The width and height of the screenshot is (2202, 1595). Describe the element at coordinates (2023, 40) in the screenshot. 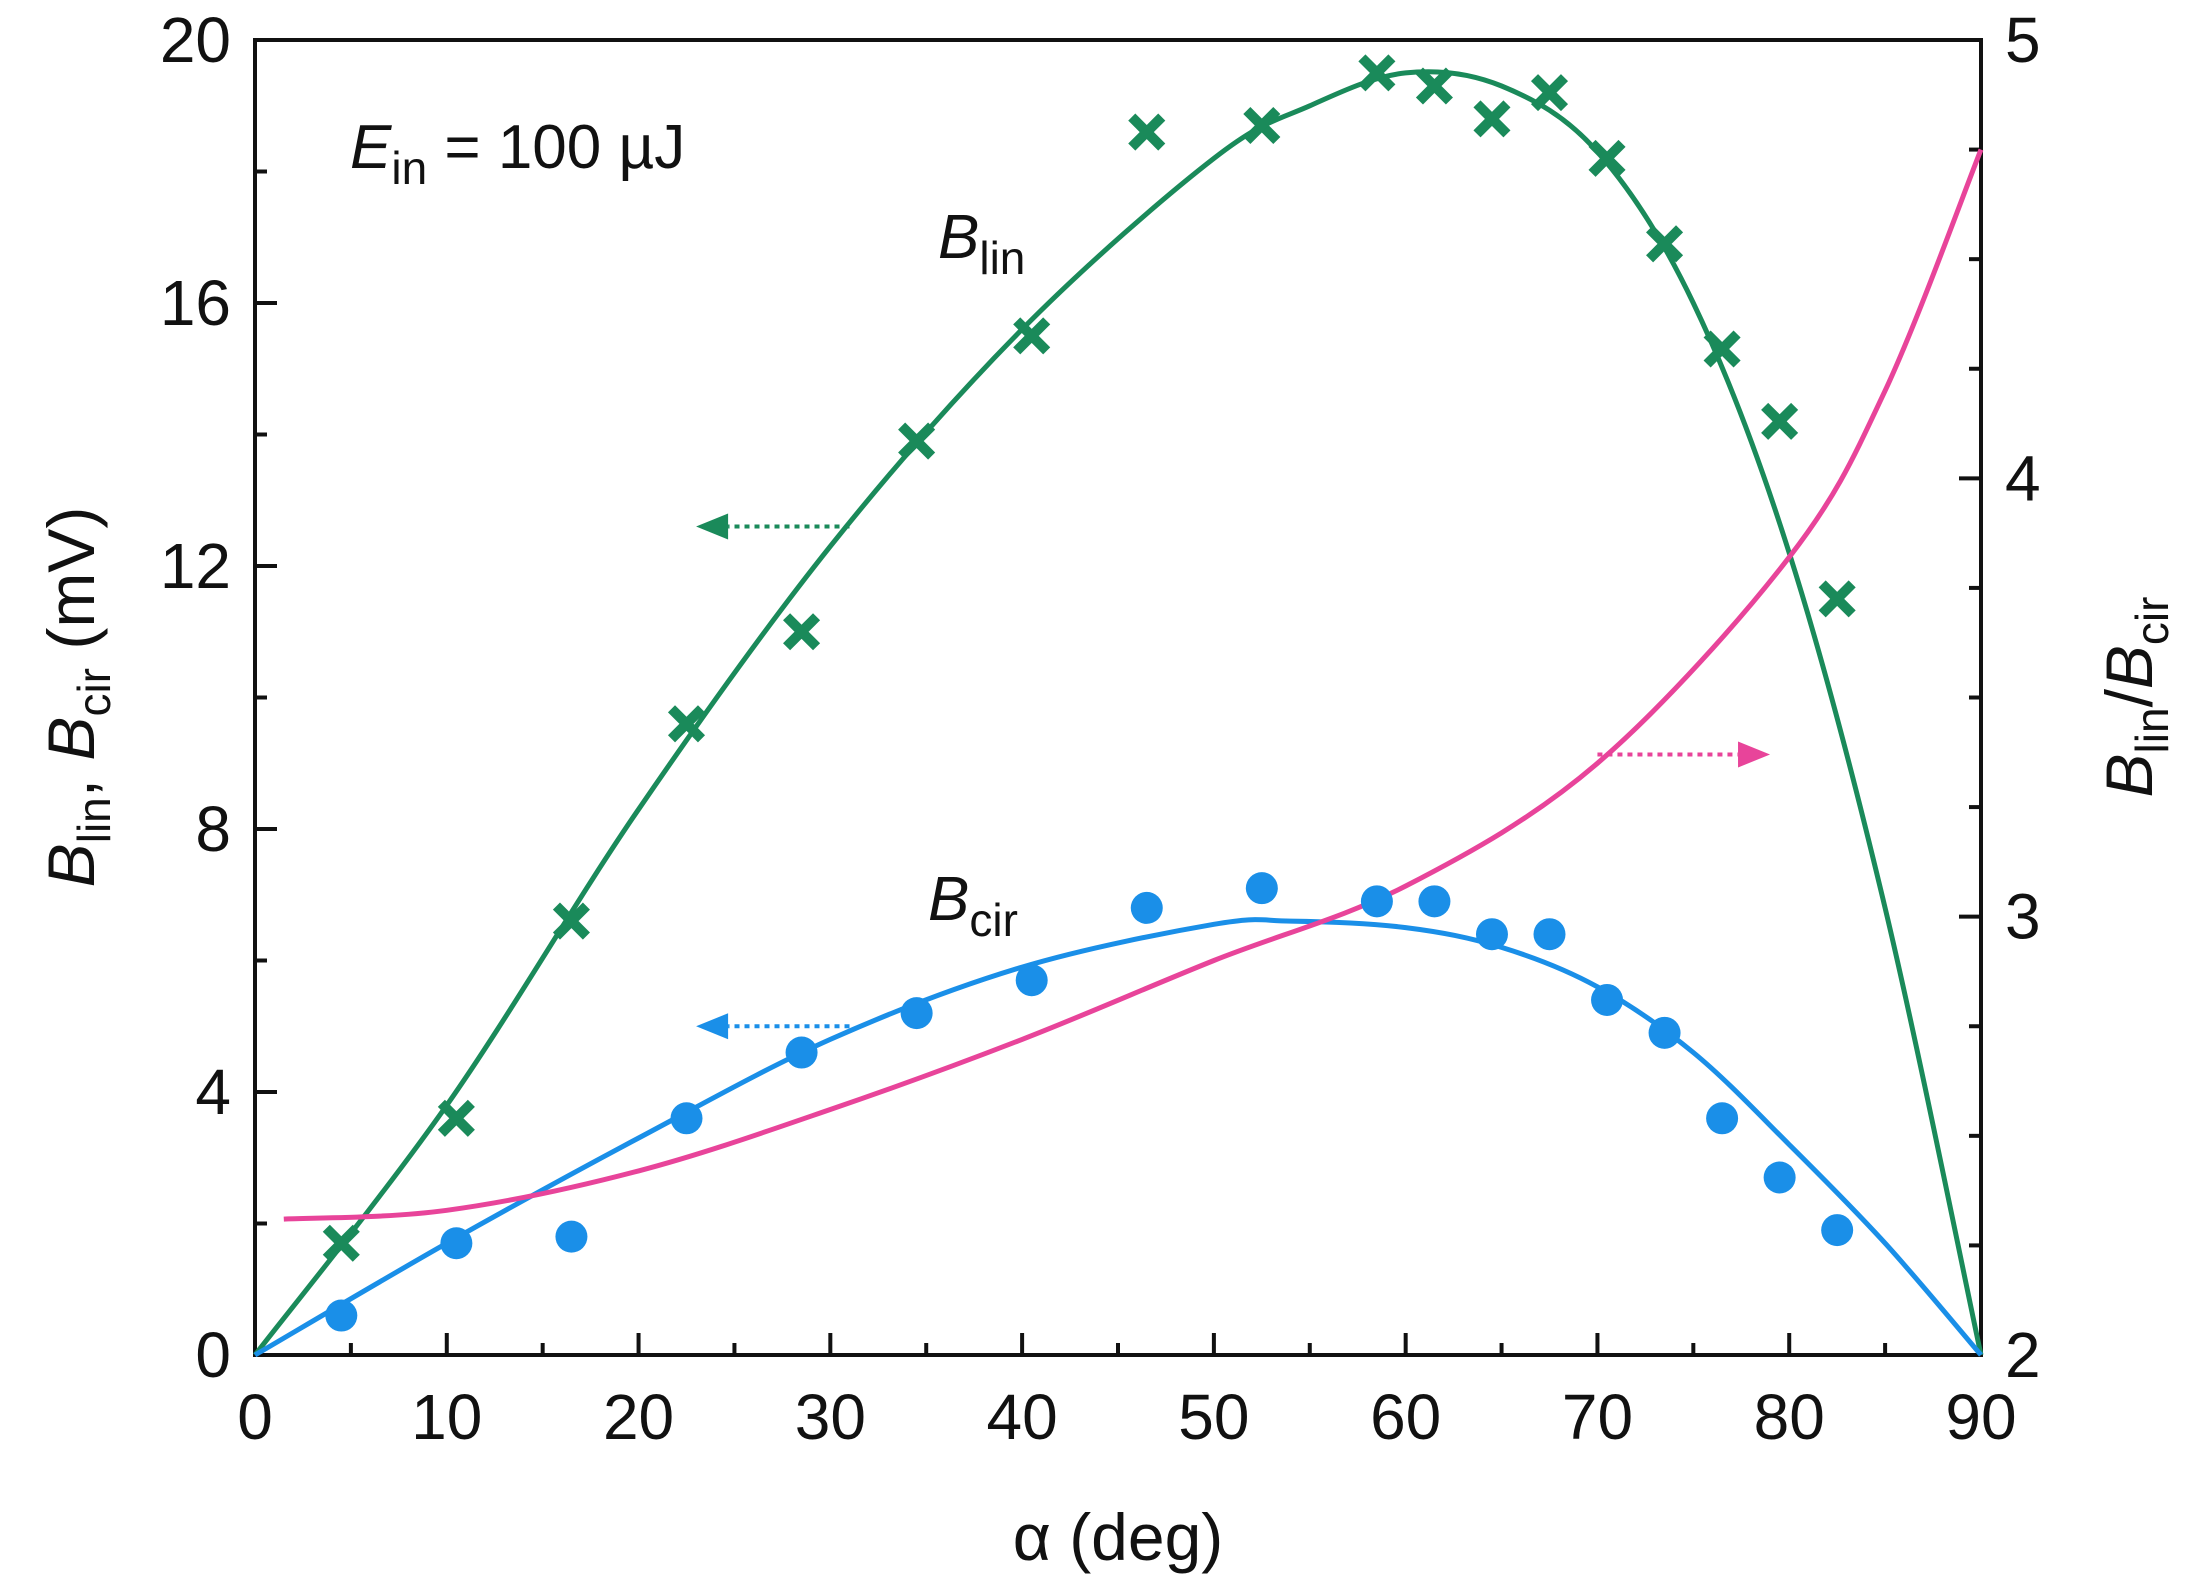

I see `y-right-tick-label: 5` at that location.